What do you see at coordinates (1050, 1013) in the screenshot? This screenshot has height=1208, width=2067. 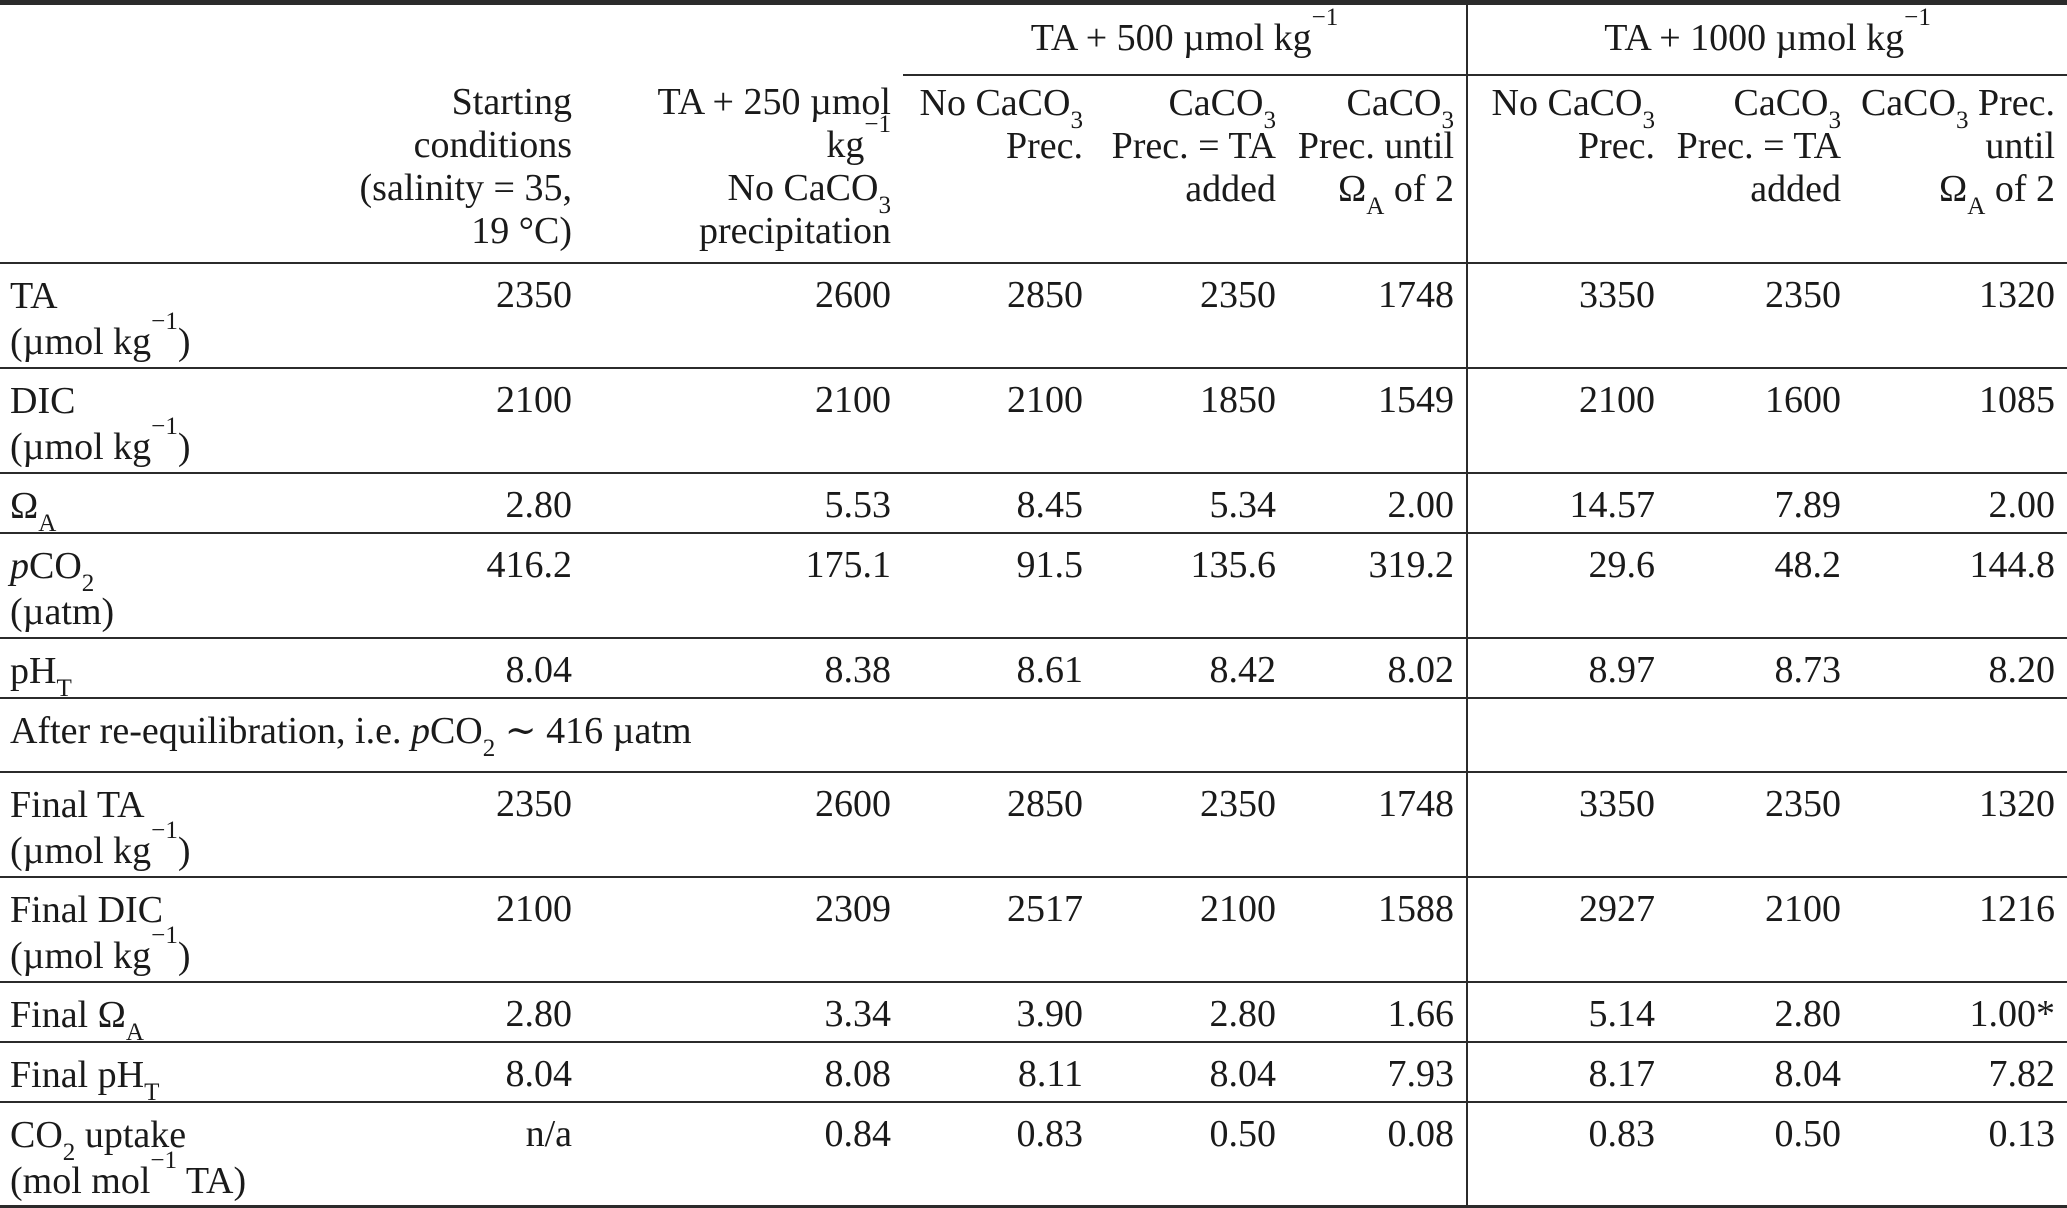 I see `value-cell: 3.90` at bounding box center [1050, 1013].